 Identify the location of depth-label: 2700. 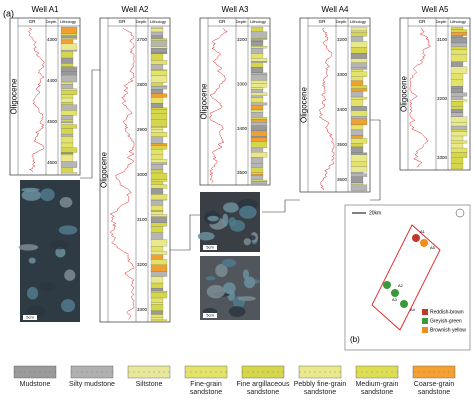
(142, 39).